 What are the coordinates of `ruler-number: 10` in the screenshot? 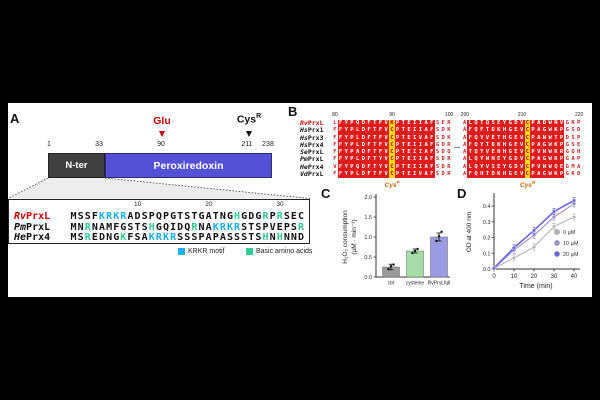 It's located at (138, 204).